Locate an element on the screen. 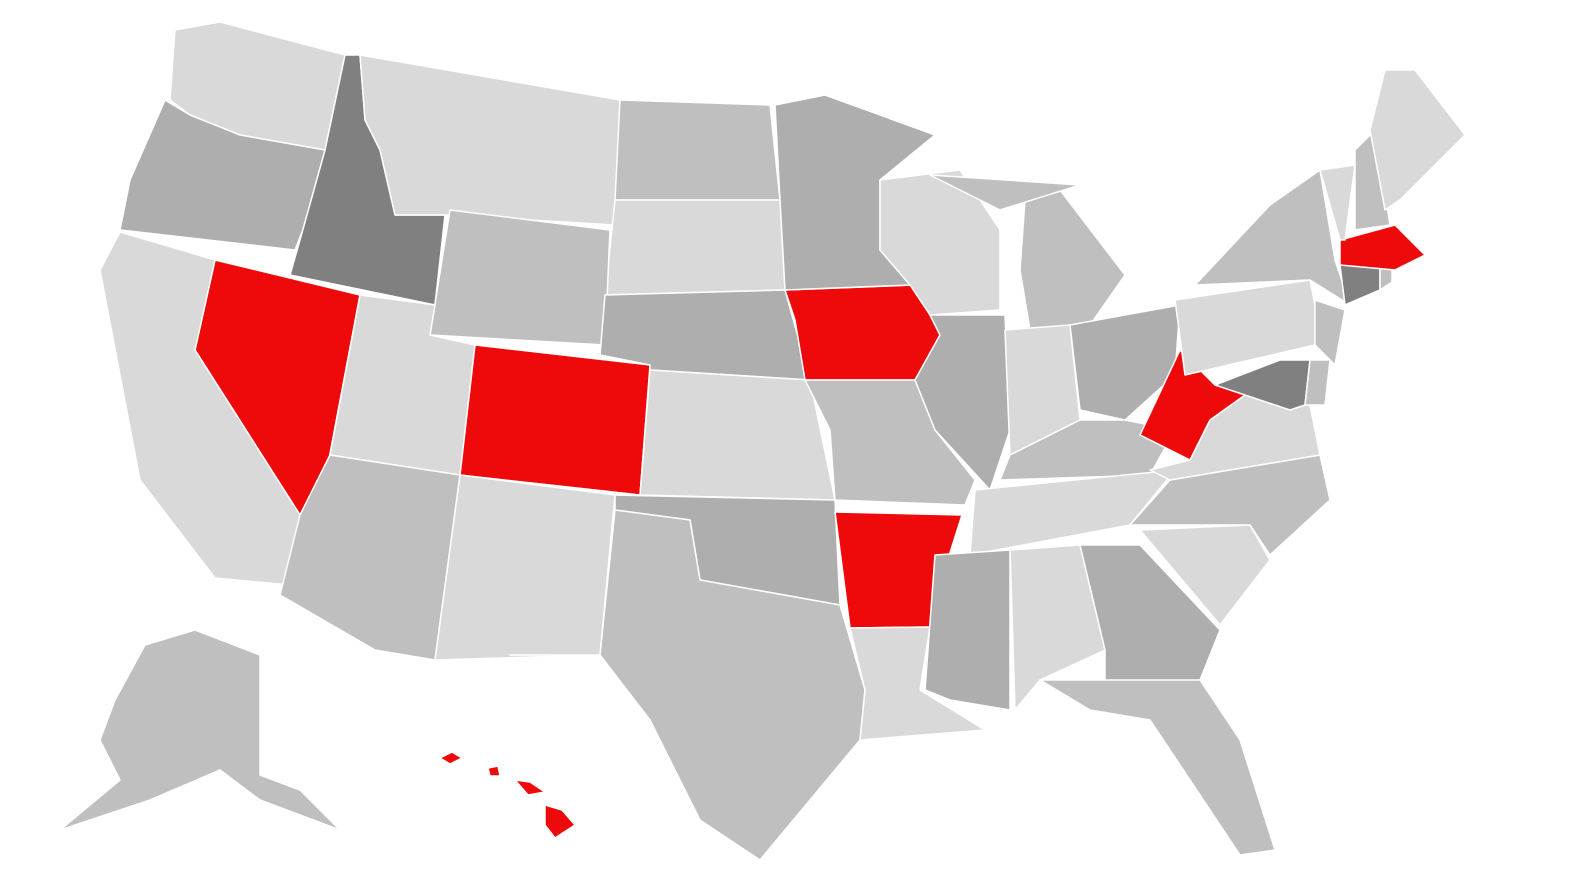 The height and width of the screenshot is (893, 1588). state-mi is located at coordinates (1027, 252).